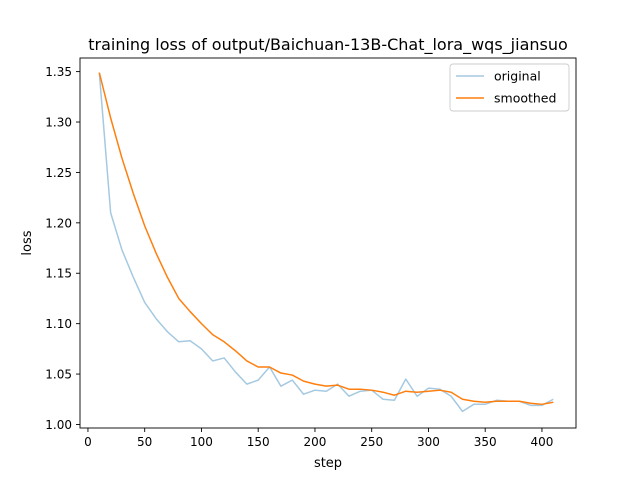 The image size is (640, 480). I want to click on x-tick-label: 300, so click(428, 442).